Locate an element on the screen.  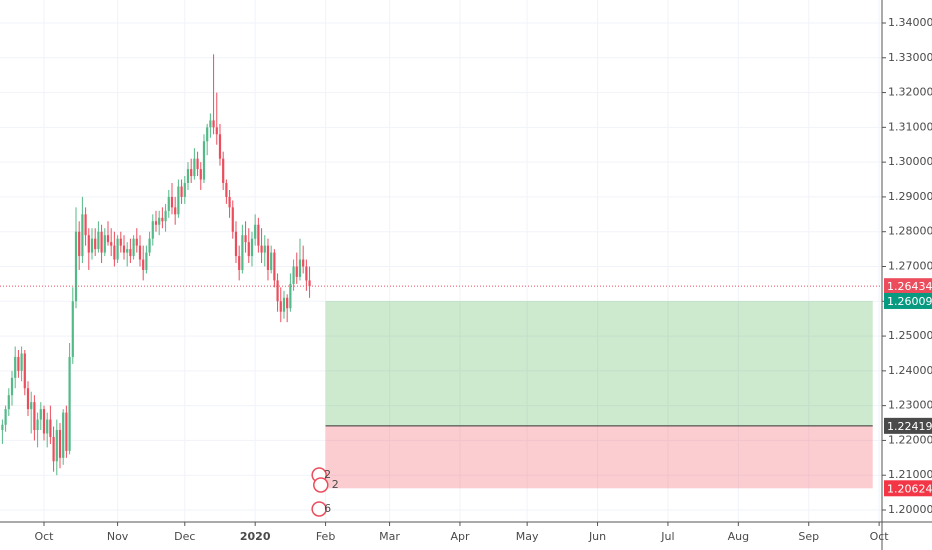
y-tick-label: 1.28000 is located at coordinates (910, 231).